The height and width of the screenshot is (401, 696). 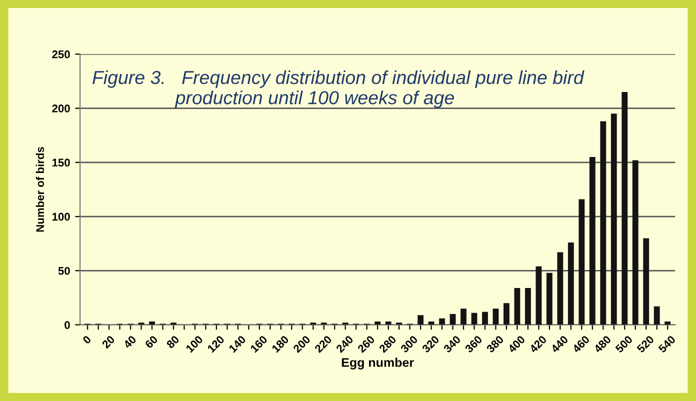 I want to click on x-tick-label: 320, so click(x=430, y=344).